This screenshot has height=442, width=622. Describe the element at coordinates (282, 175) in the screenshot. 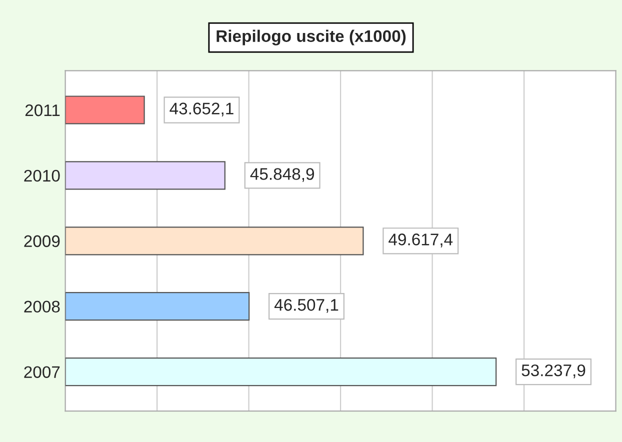

I see `data-label: 45.848,9` at that location.